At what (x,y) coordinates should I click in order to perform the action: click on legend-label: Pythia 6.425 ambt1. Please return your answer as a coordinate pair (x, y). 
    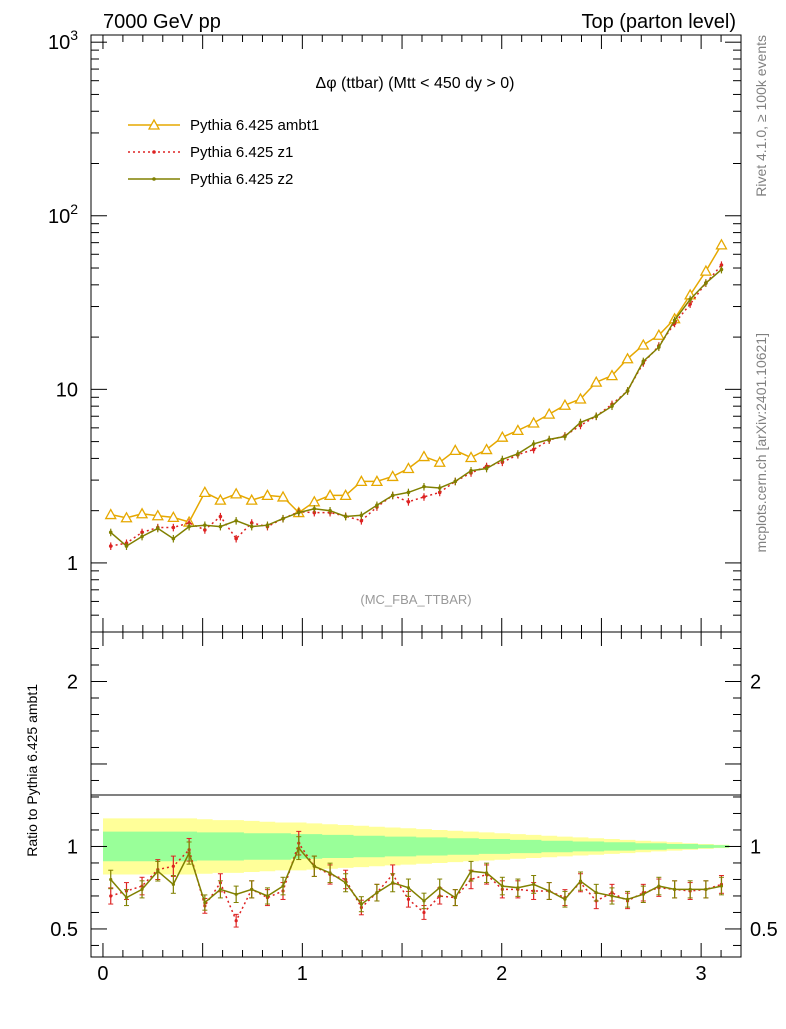
    Looking at the image, I should click on (254, 125).